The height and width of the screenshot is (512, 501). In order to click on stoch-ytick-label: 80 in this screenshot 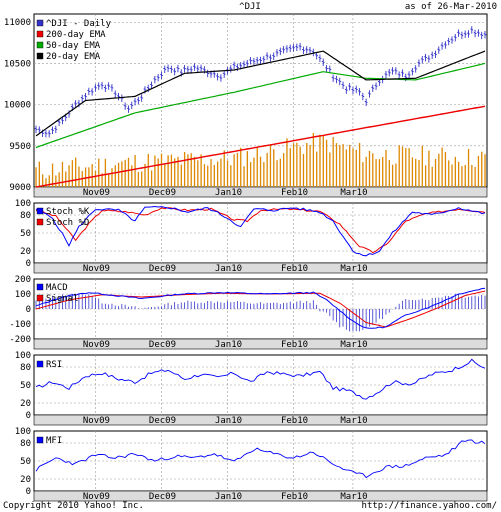, I will do `click(25, 216)`.